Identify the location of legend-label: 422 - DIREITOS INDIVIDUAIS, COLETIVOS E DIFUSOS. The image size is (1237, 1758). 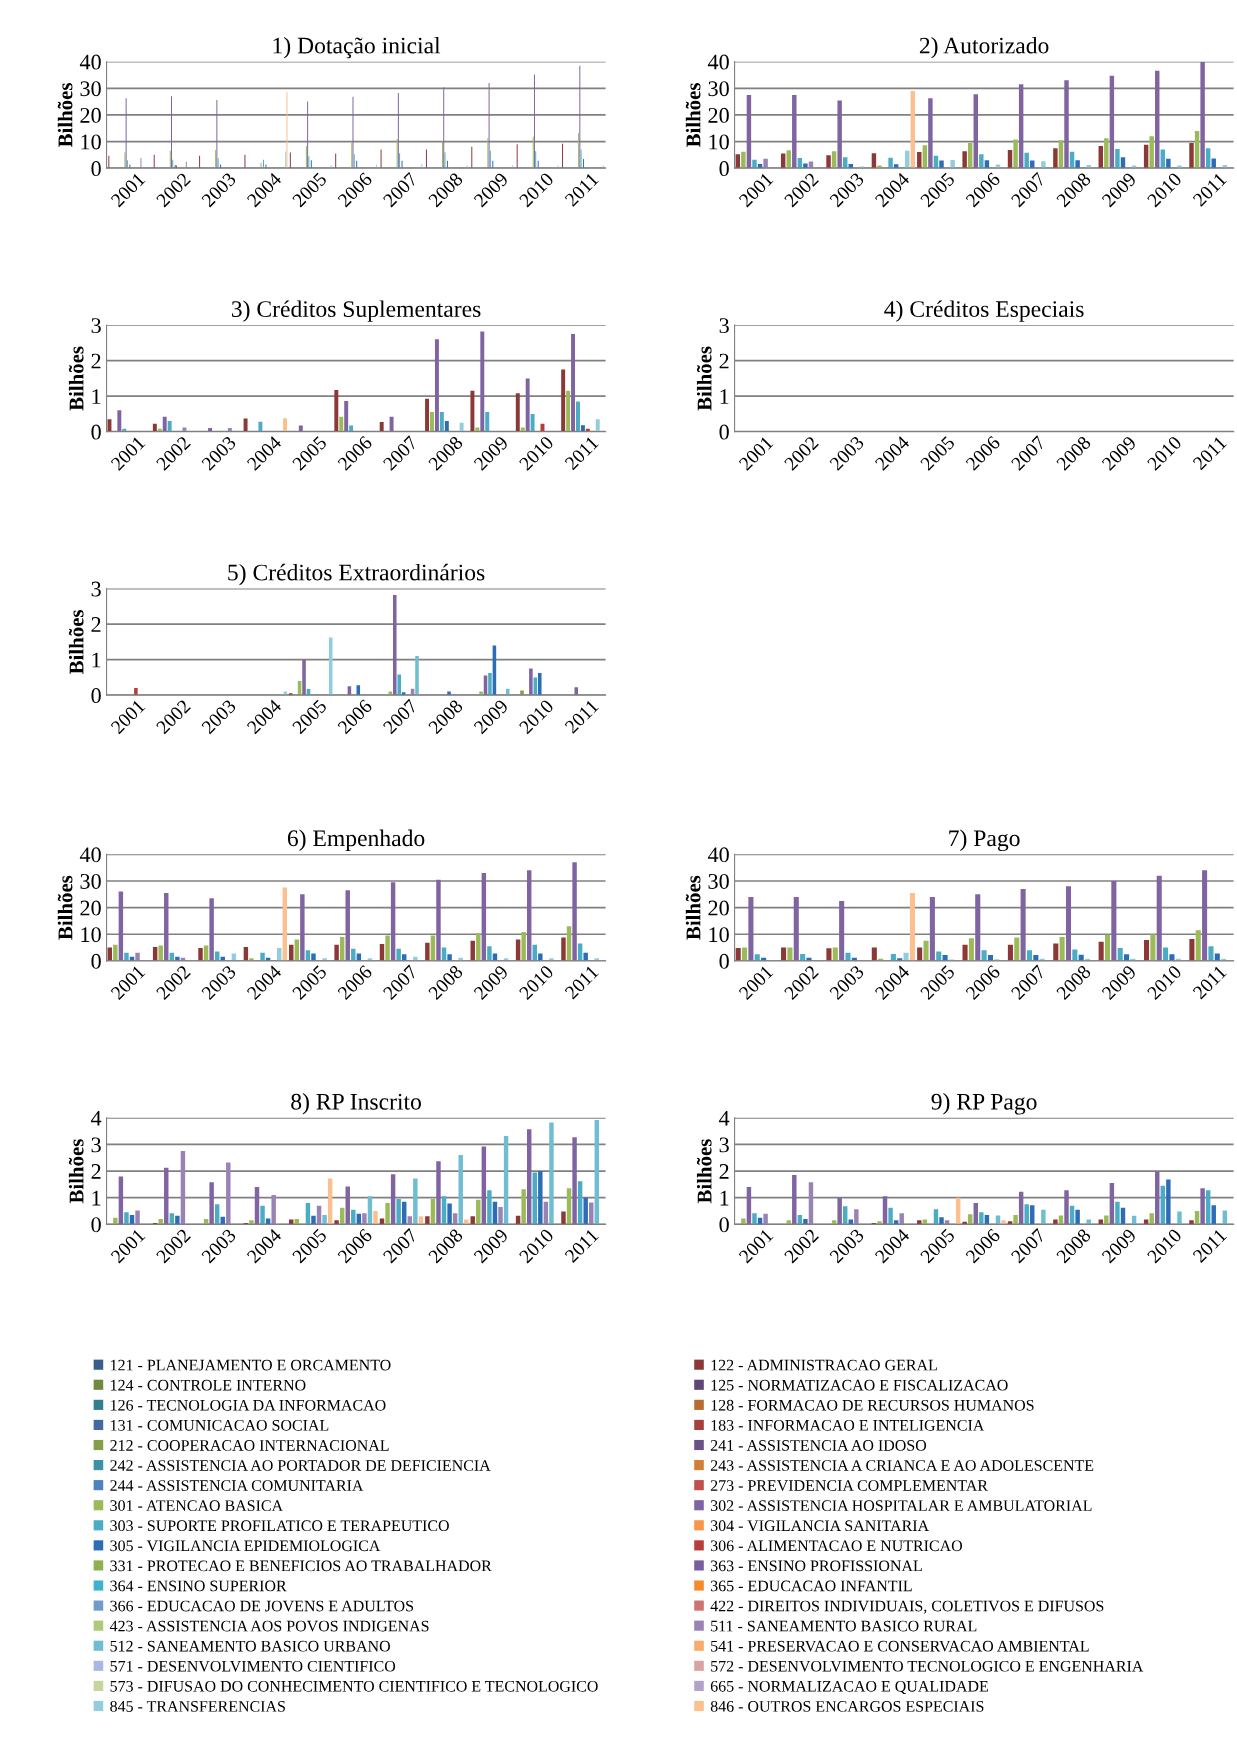
(907, 1607).